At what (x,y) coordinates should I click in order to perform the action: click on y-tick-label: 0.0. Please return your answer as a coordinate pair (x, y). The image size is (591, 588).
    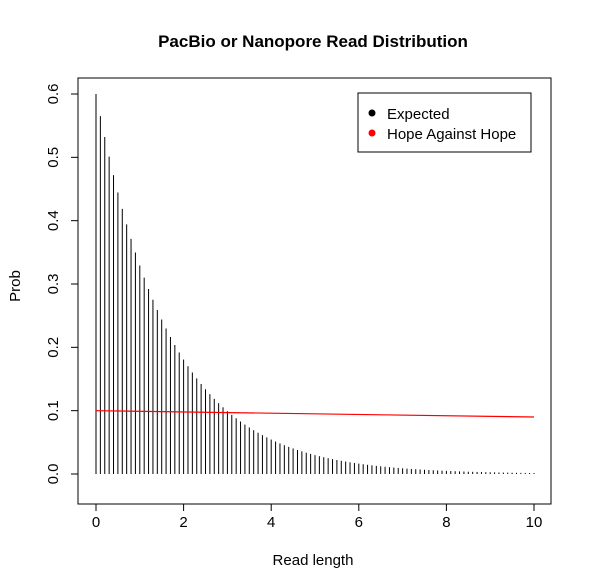
    Looking at the image, I should click on (53, 474).